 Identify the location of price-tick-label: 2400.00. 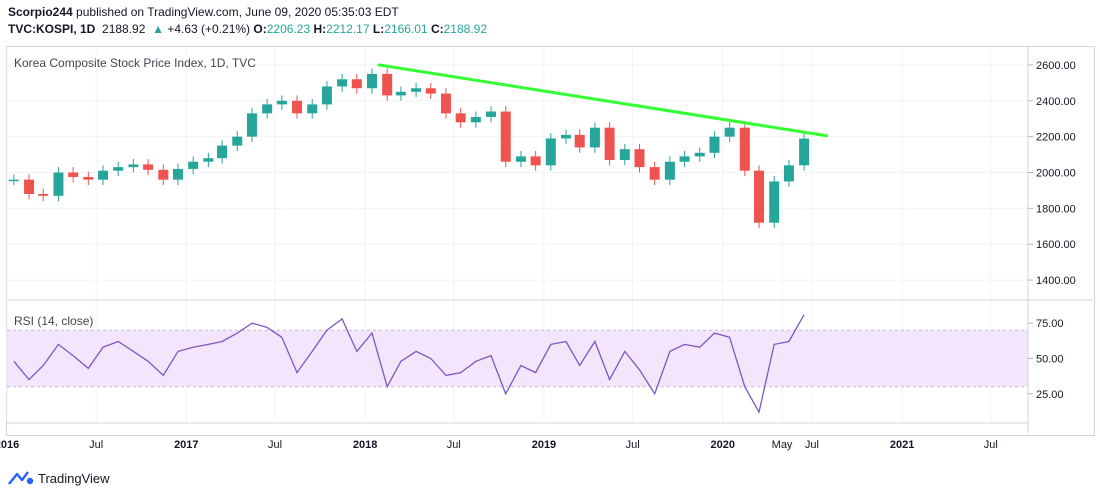
(1056, 102).